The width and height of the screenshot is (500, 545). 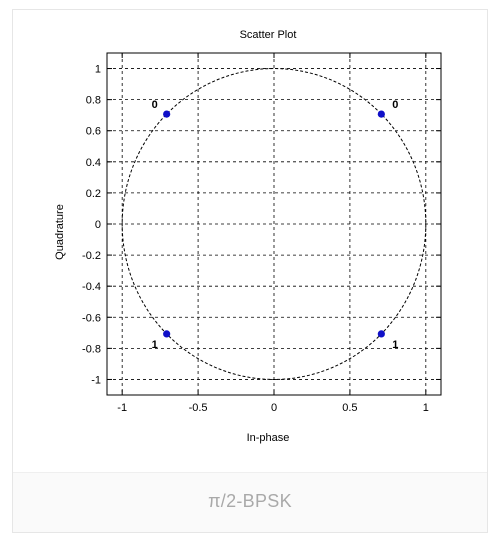 What do you see at coordinates (122, 408) in the screenshot?
I see `x-tick-label: -1` at bounding box center [122, 408].